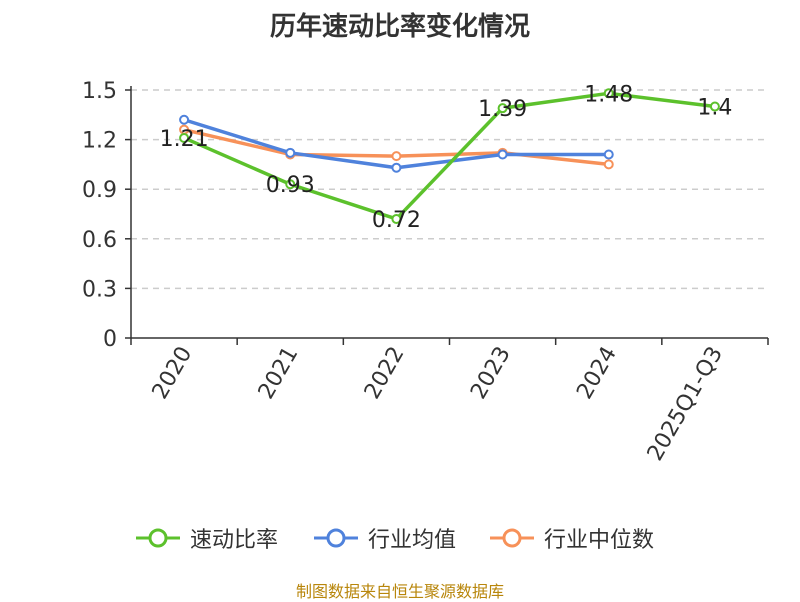  Describe the element at coordinates (99, 91) in the screenshot. I see `y-tick-label: 1.5` at that location.